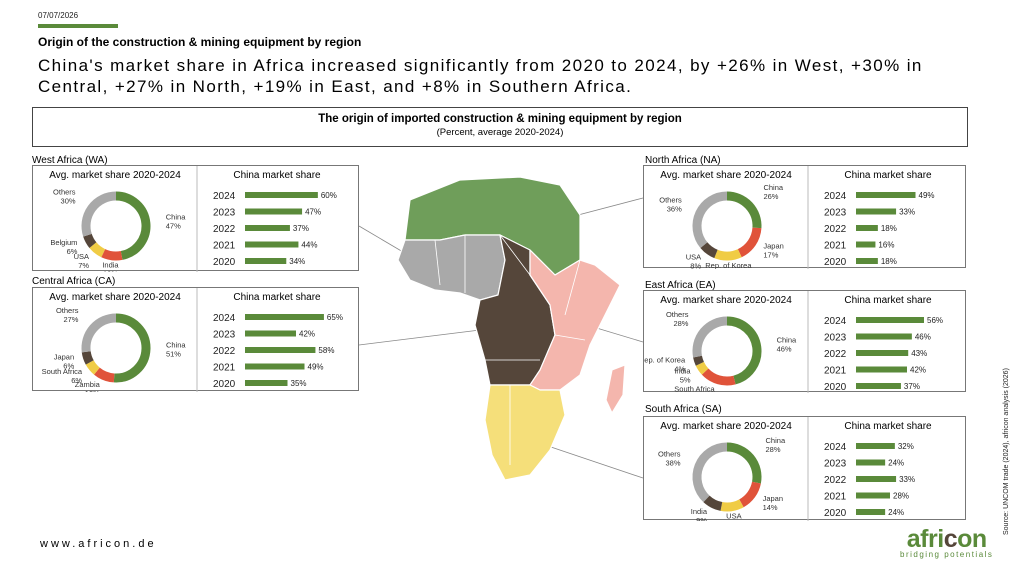  I want to click on donut-slice-china, so click(744, 210).